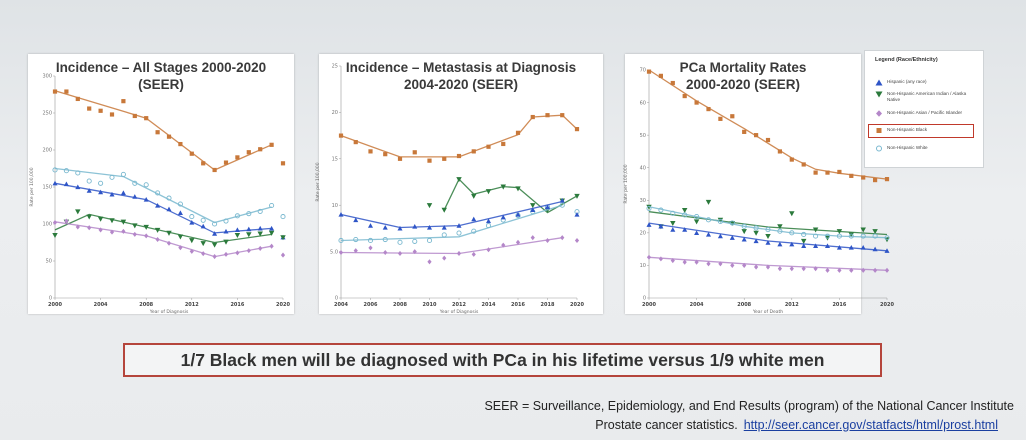 The height and width of the screenshot is (440, 1026). I want to click on y-tick-label: 70, so click(643, 71).